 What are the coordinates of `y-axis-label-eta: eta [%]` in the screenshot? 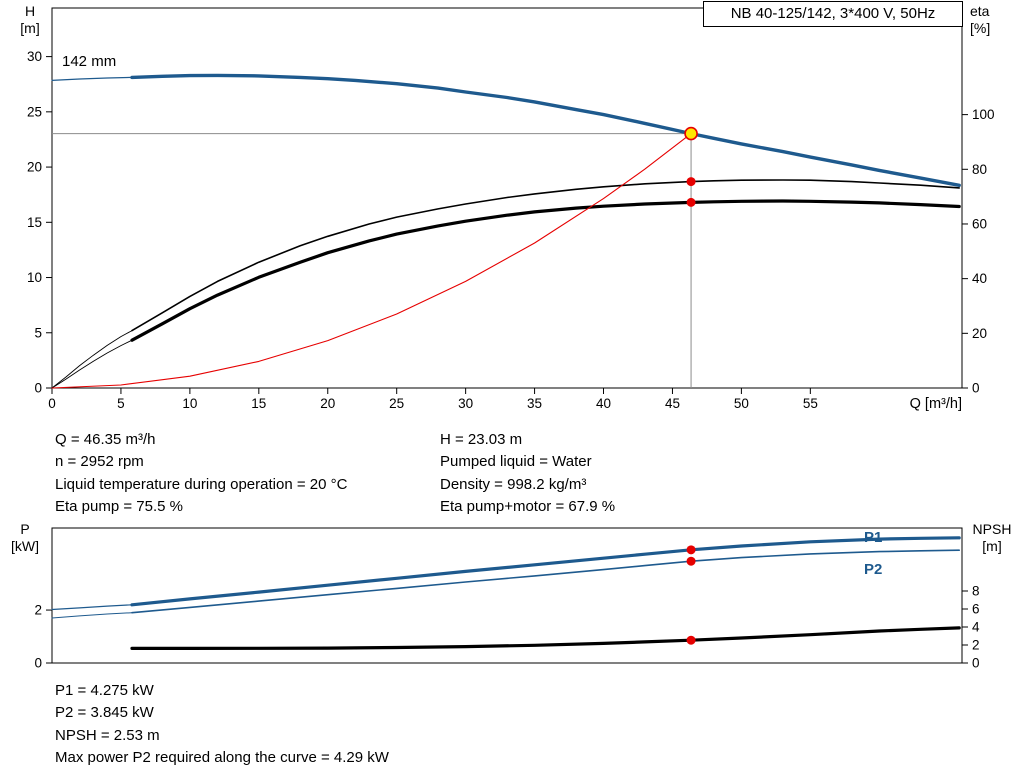 It's located at (992, 20).